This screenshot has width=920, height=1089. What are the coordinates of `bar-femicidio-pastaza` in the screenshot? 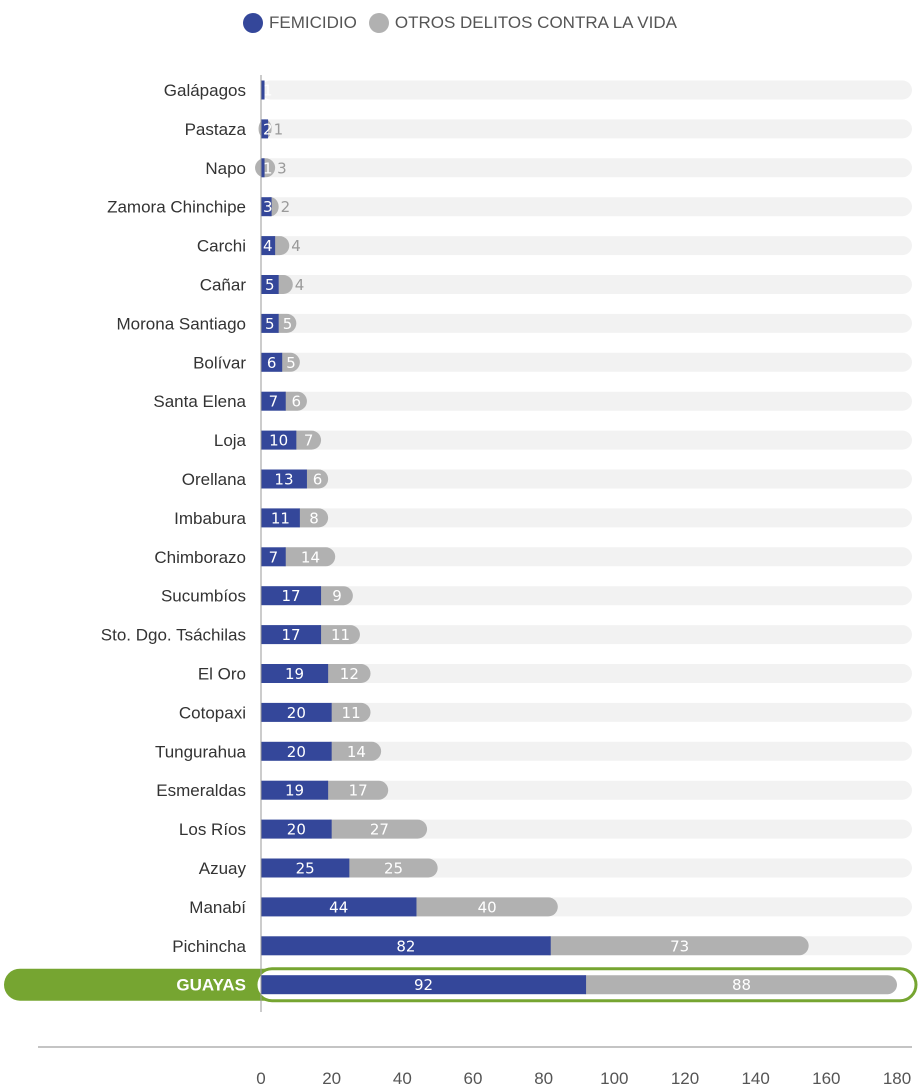 It's located at (265, 129).